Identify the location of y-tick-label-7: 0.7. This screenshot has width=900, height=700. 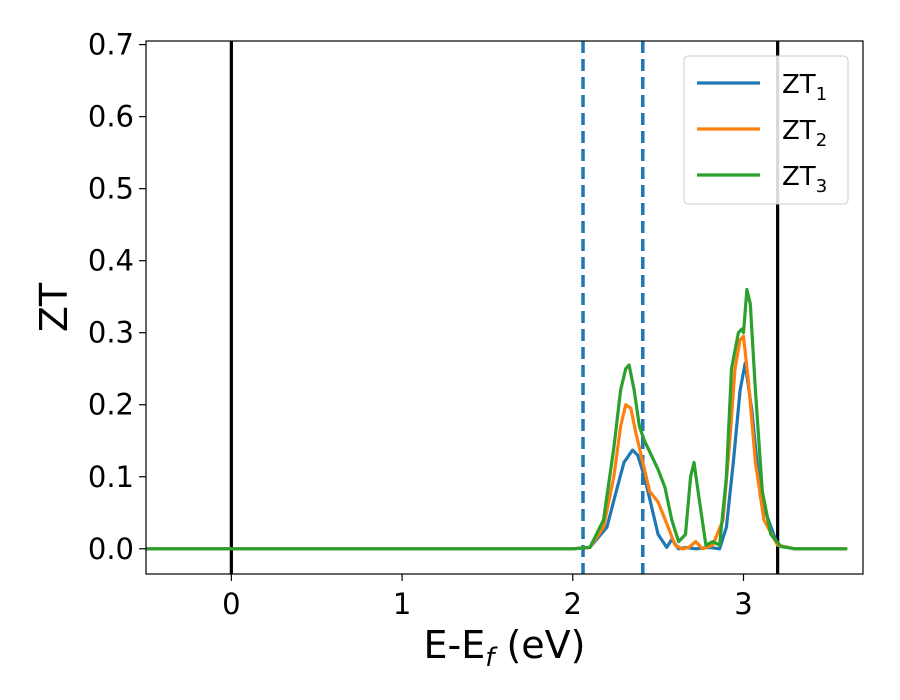
(111, 45).